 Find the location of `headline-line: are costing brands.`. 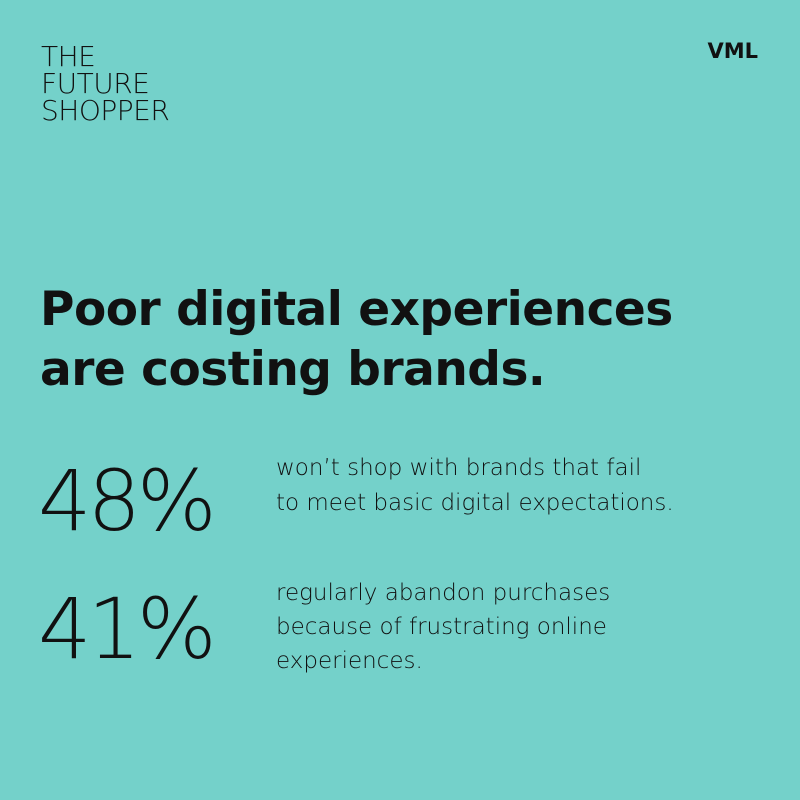

headline-line: are costing brands. is located at coordinates (292, 369).